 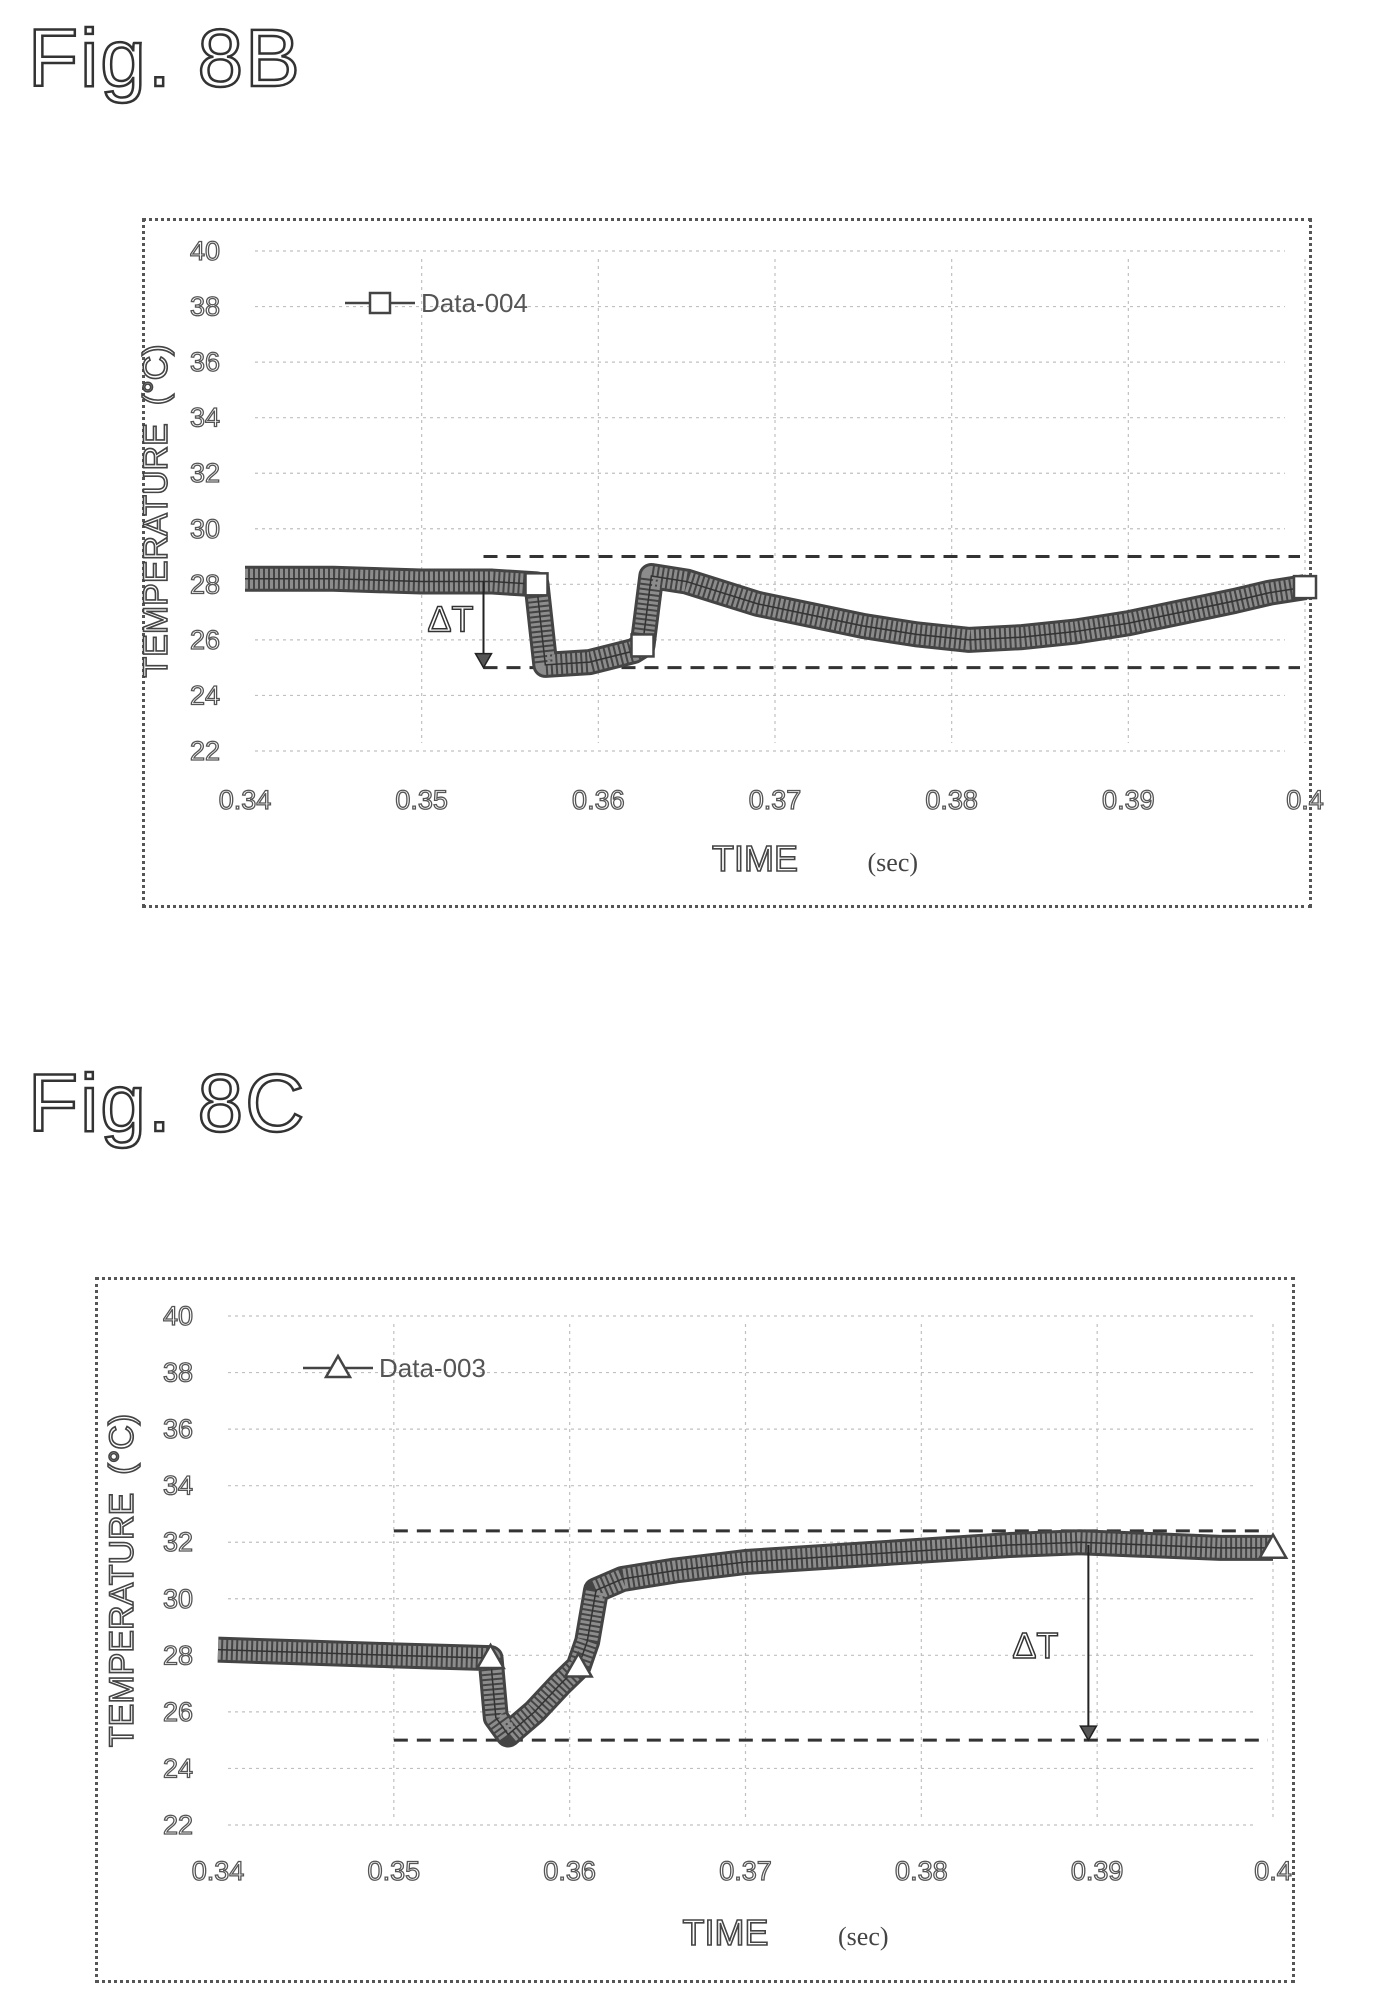 I want to click on figure-8c-title: Fig. 8C, so click(x=167, y=1103).